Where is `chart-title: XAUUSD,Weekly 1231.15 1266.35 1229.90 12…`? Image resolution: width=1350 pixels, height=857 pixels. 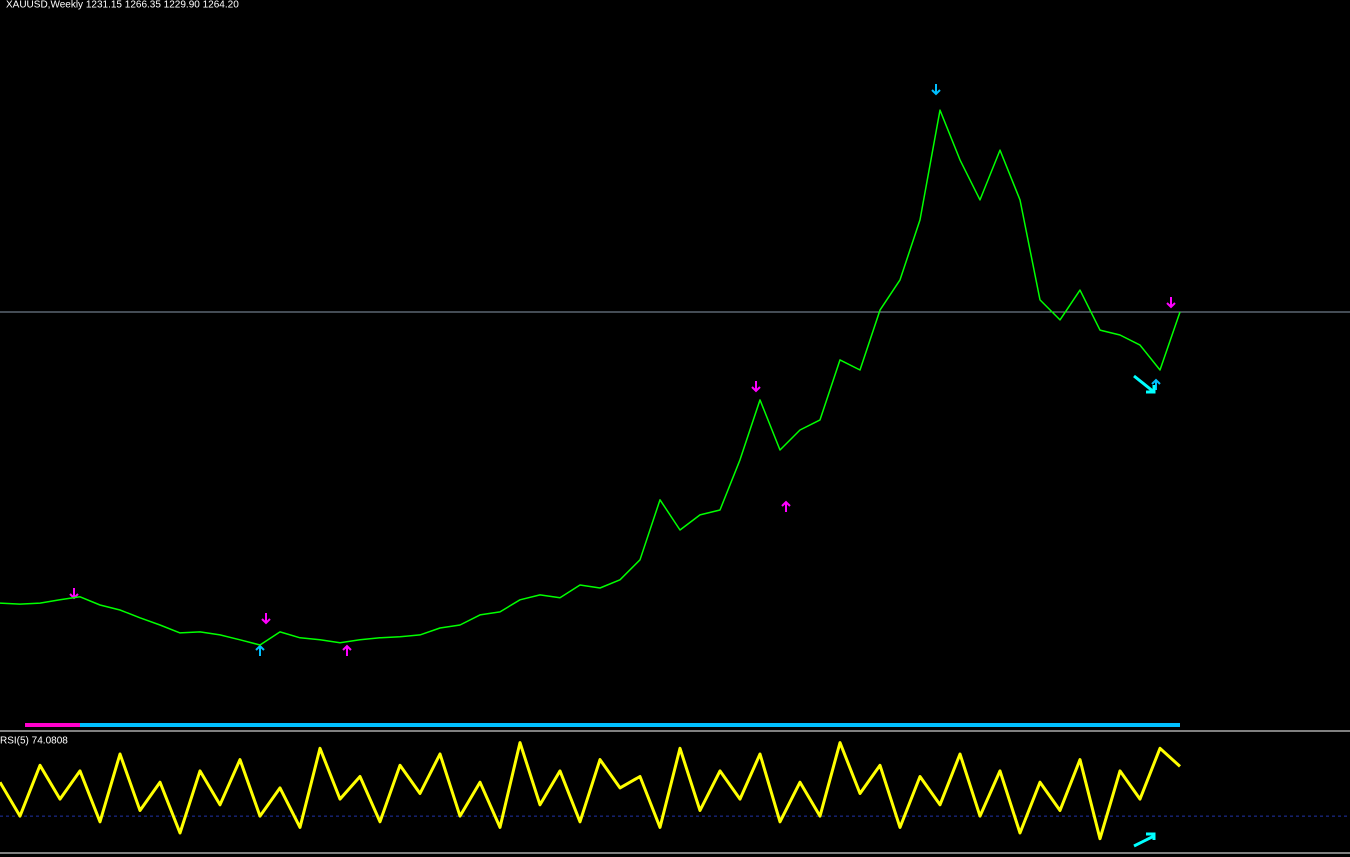
chart-title: XAUUSD,Weekly 1231.15 1266.35 1229.90 12… is located at coordinates (122, 5).